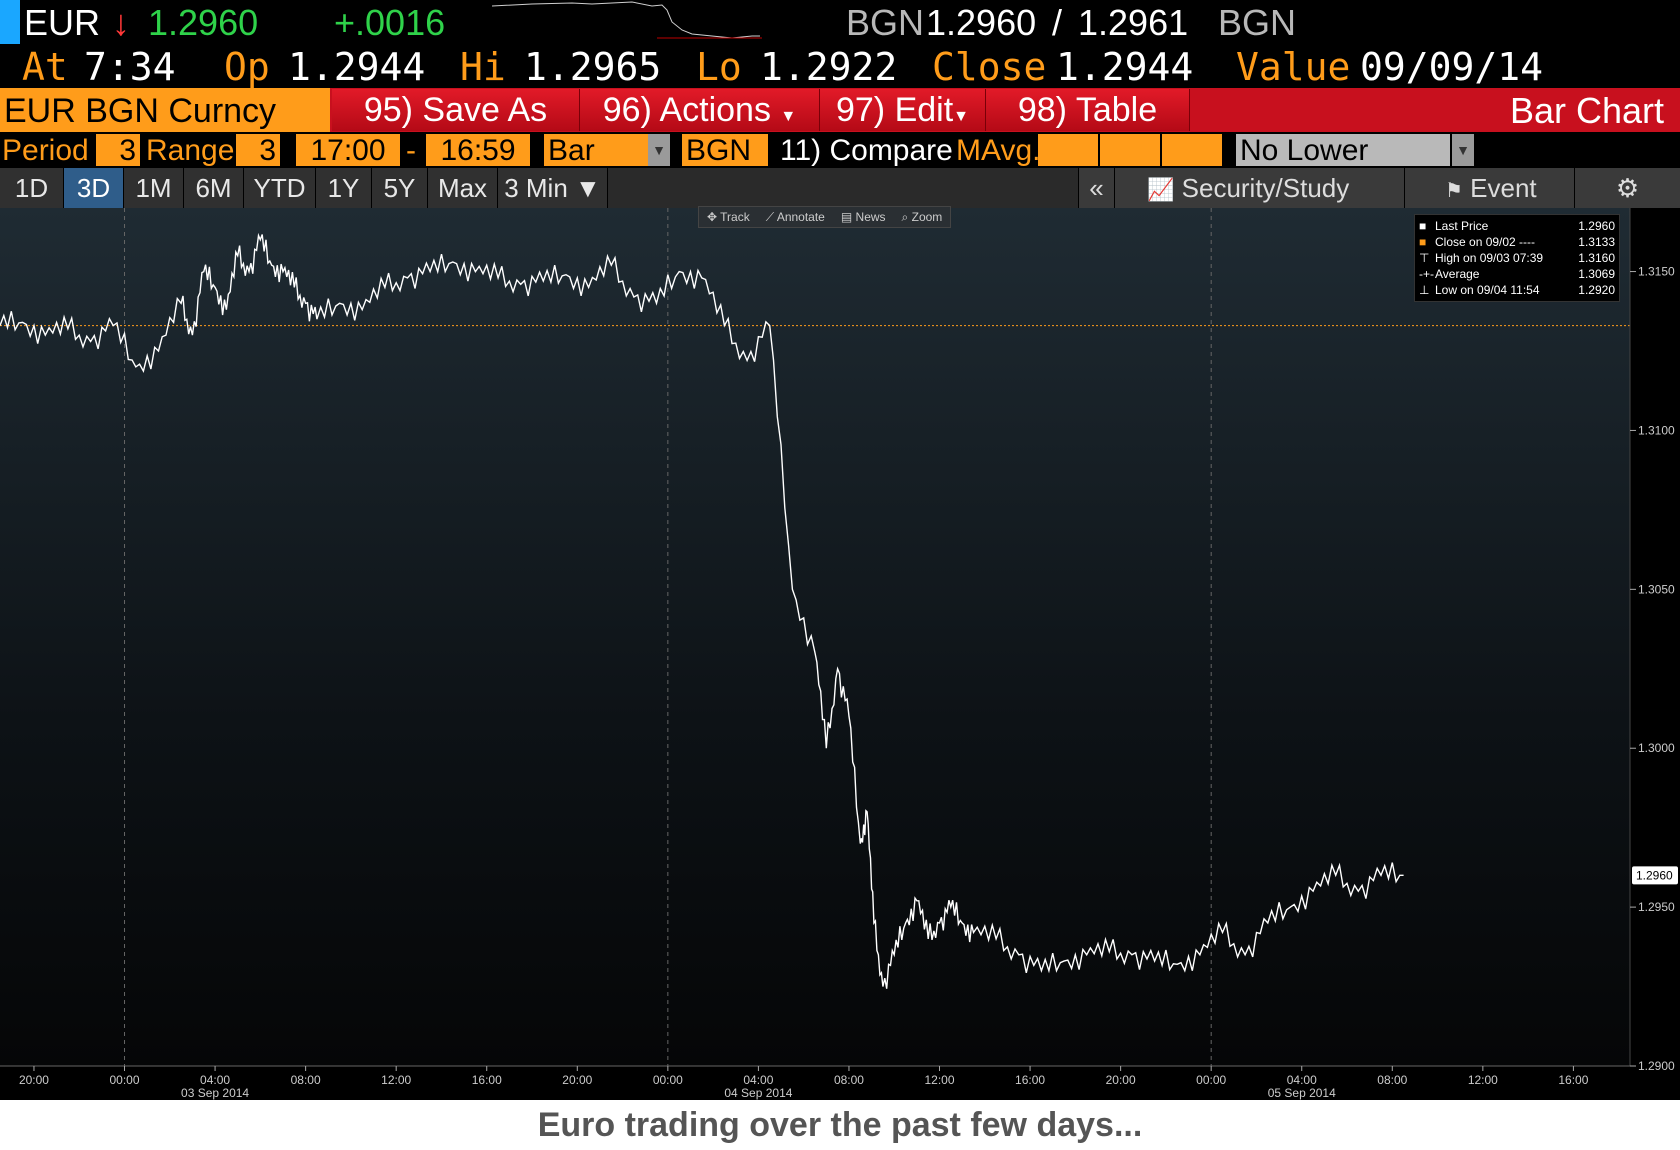 This screenshot has height=1150, width=1680. Describe the element at coordinates (1463, 150) in the screenshot. I see `lower-chart-dropdown-icon: ▼` at that location.